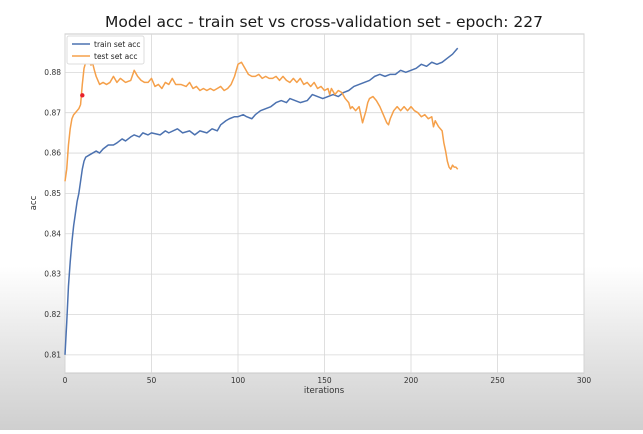 Image resolution: width=643 pixels, height=434 pixels. Describe the element at coordinates (34, 202) in the screenshot. I see `y-axis-label: acc` at that location.